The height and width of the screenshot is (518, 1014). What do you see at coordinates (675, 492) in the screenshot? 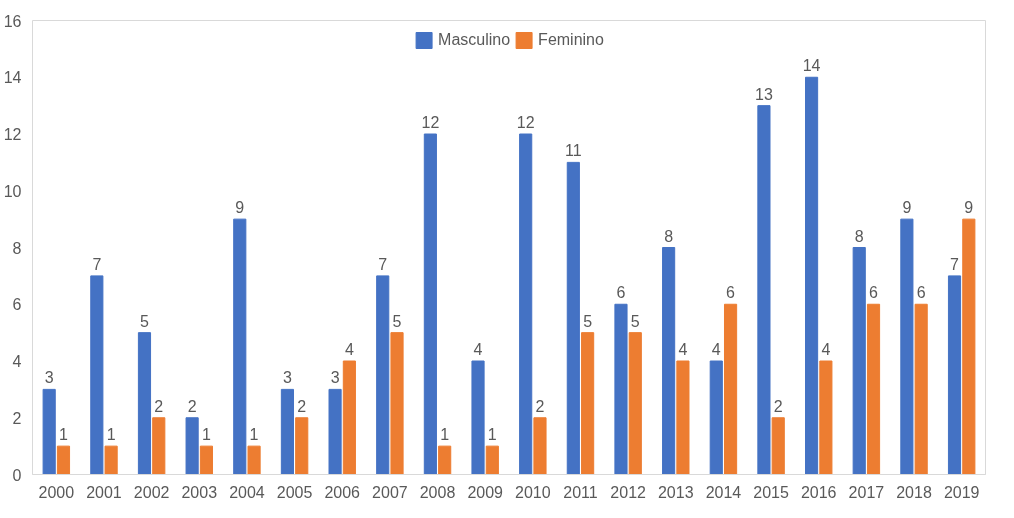
I see `x-tick-label: 2013` at bounding box center [675, 492].